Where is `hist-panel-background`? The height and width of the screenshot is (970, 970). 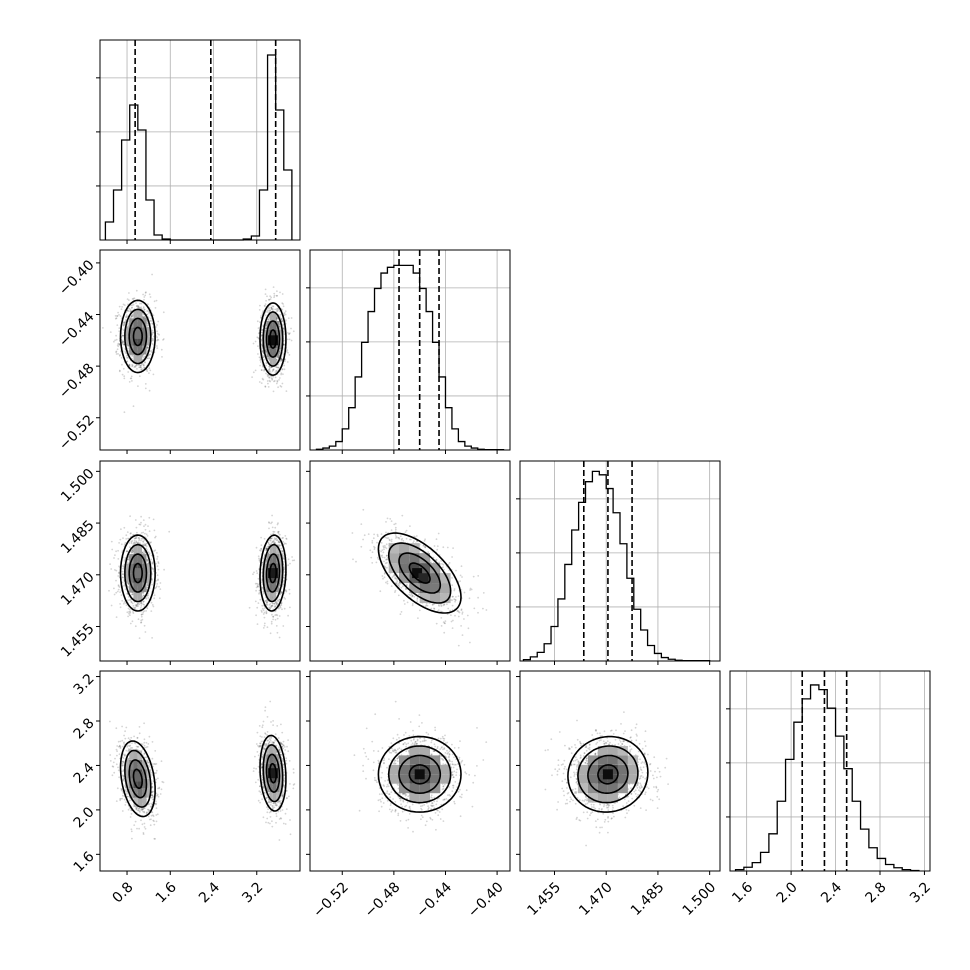 hist-panel-background is located at coordinates (830, 771).